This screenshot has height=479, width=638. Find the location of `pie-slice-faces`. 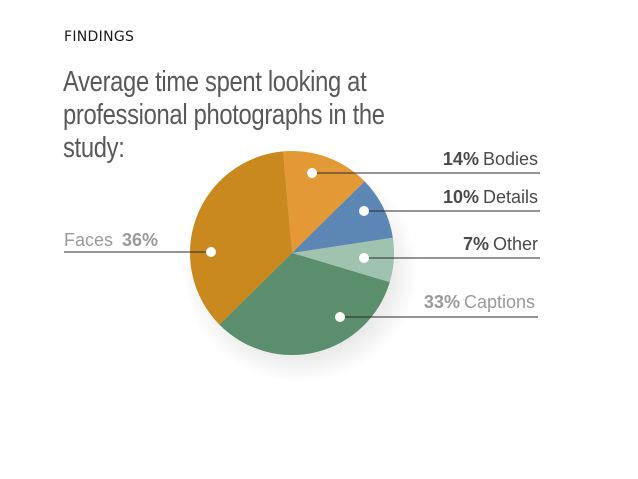

pie-slice-faces is located at coordinates (241, 238).